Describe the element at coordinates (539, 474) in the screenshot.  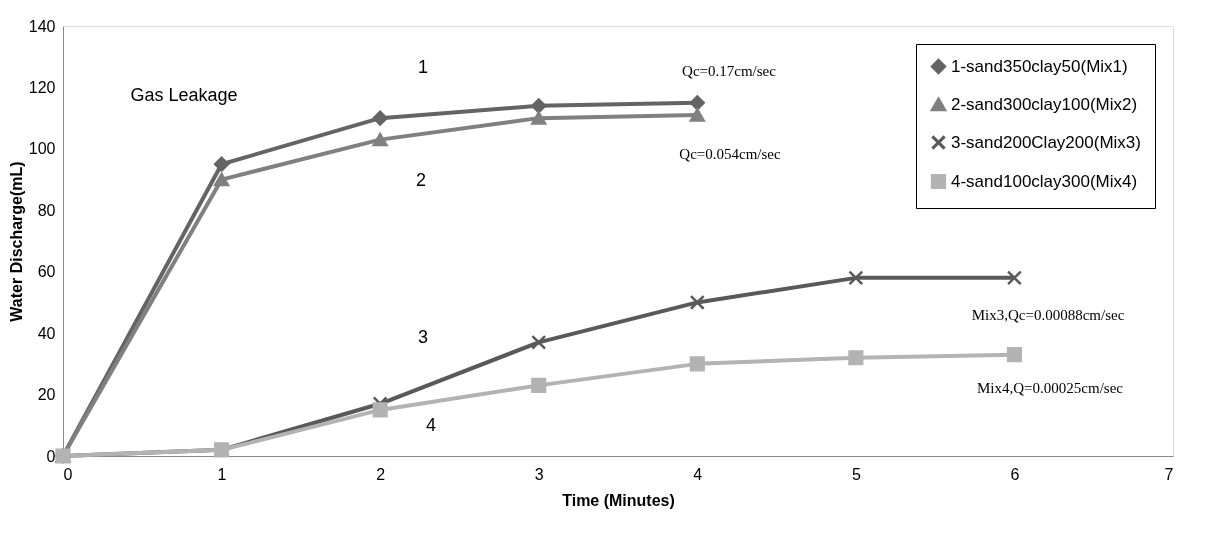
I see `x-tick-label: 3` at that location.